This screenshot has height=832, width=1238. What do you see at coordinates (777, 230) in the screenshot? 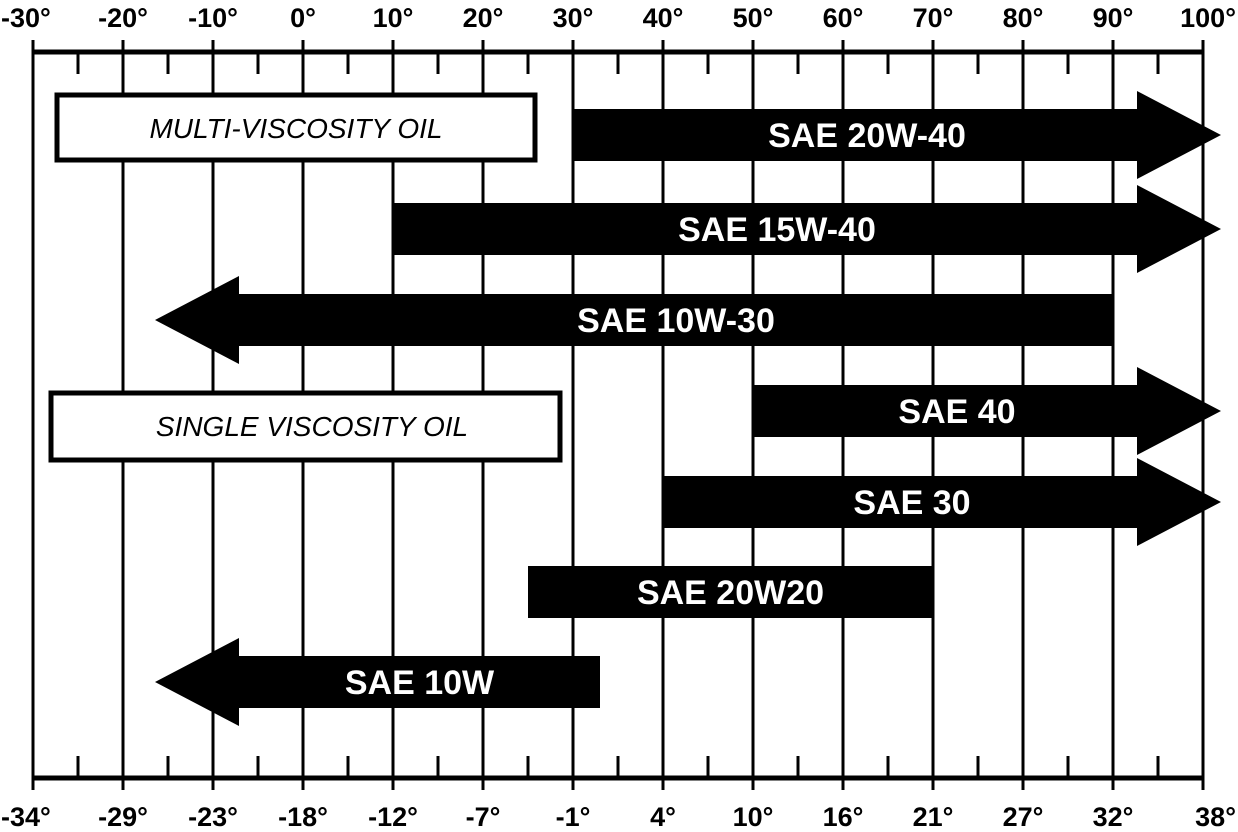
I see `oil-grade-label: SAE 15W-40` at bounding box center [777, 230].